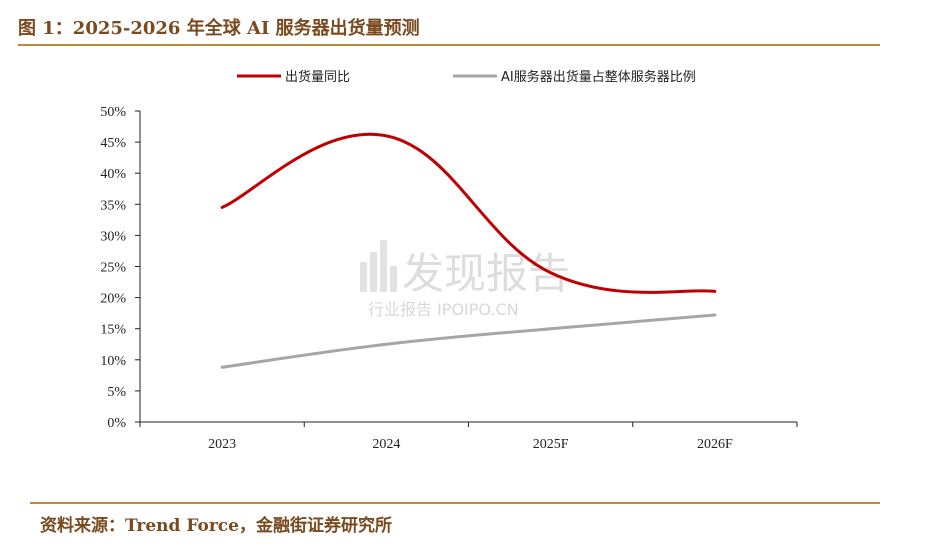 The height and width of the screenshot is (556, 930). I want to click on watermark-logo-icon, so click(378, 266).